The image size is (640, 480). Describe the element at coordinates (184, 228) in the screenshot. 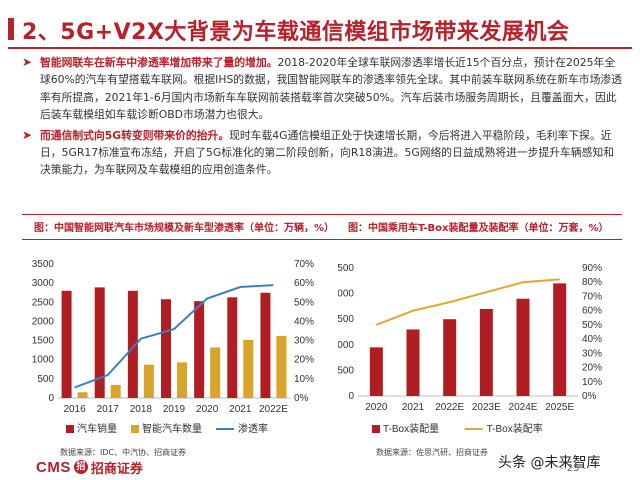

I see `caption-left: 图：中国智能网联汽车市场规模及新车型渗透率（单位：万辆，%）` at that location.